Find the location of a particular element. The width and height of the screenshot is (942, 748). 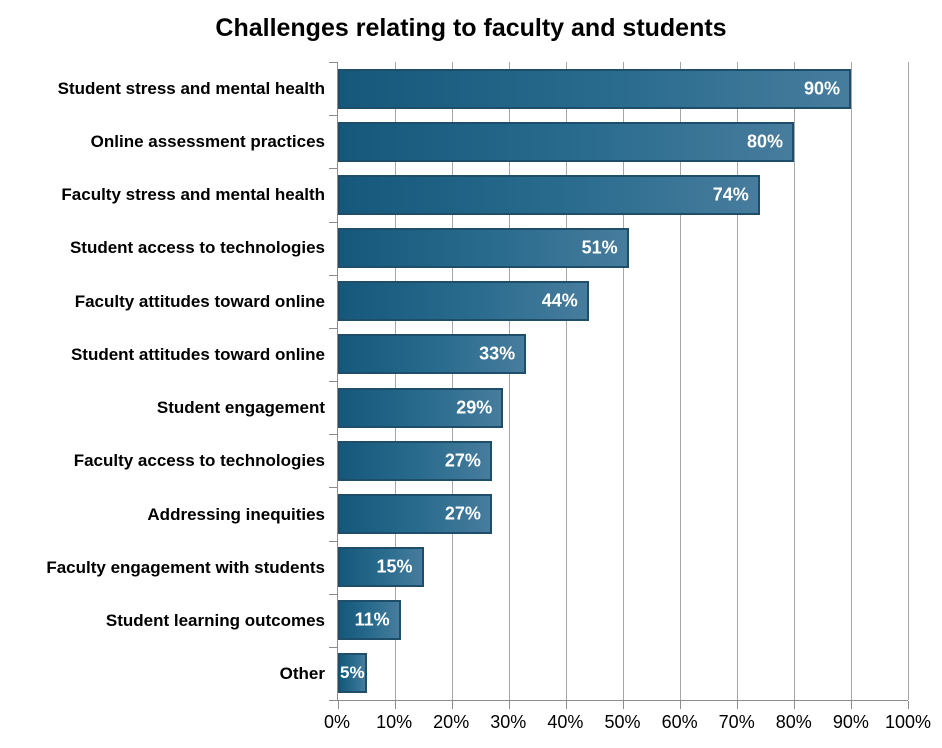

bar-value-label: 5% is located at coordinates (352, 673).